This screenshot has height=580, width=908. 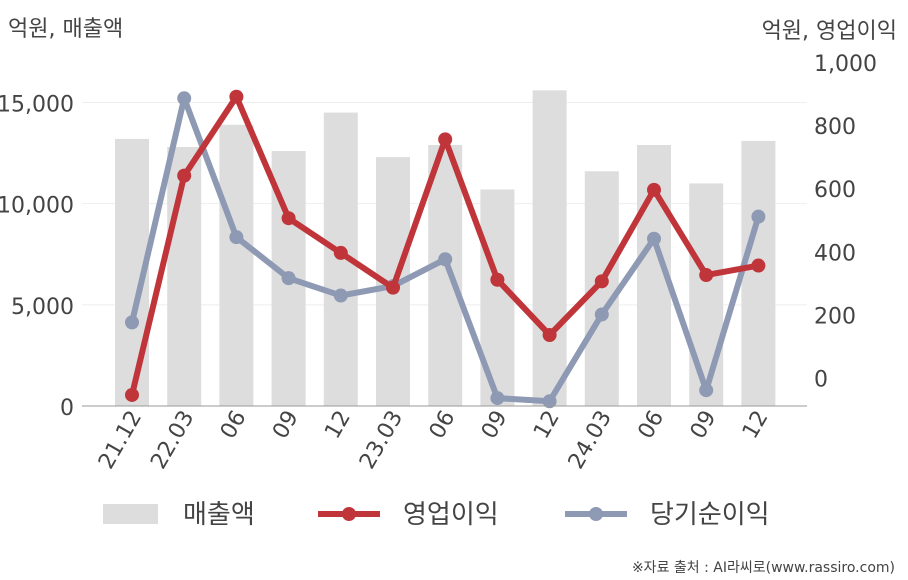 I want to click on legend-label-operating-profit: 영업이익, so click(x=451, y=515).